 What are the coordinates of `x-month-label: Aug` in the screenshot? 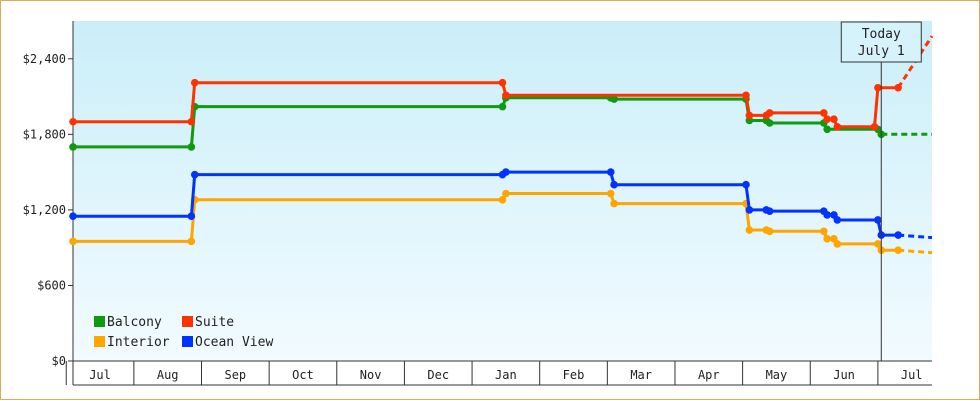 It's located at (168, 375).